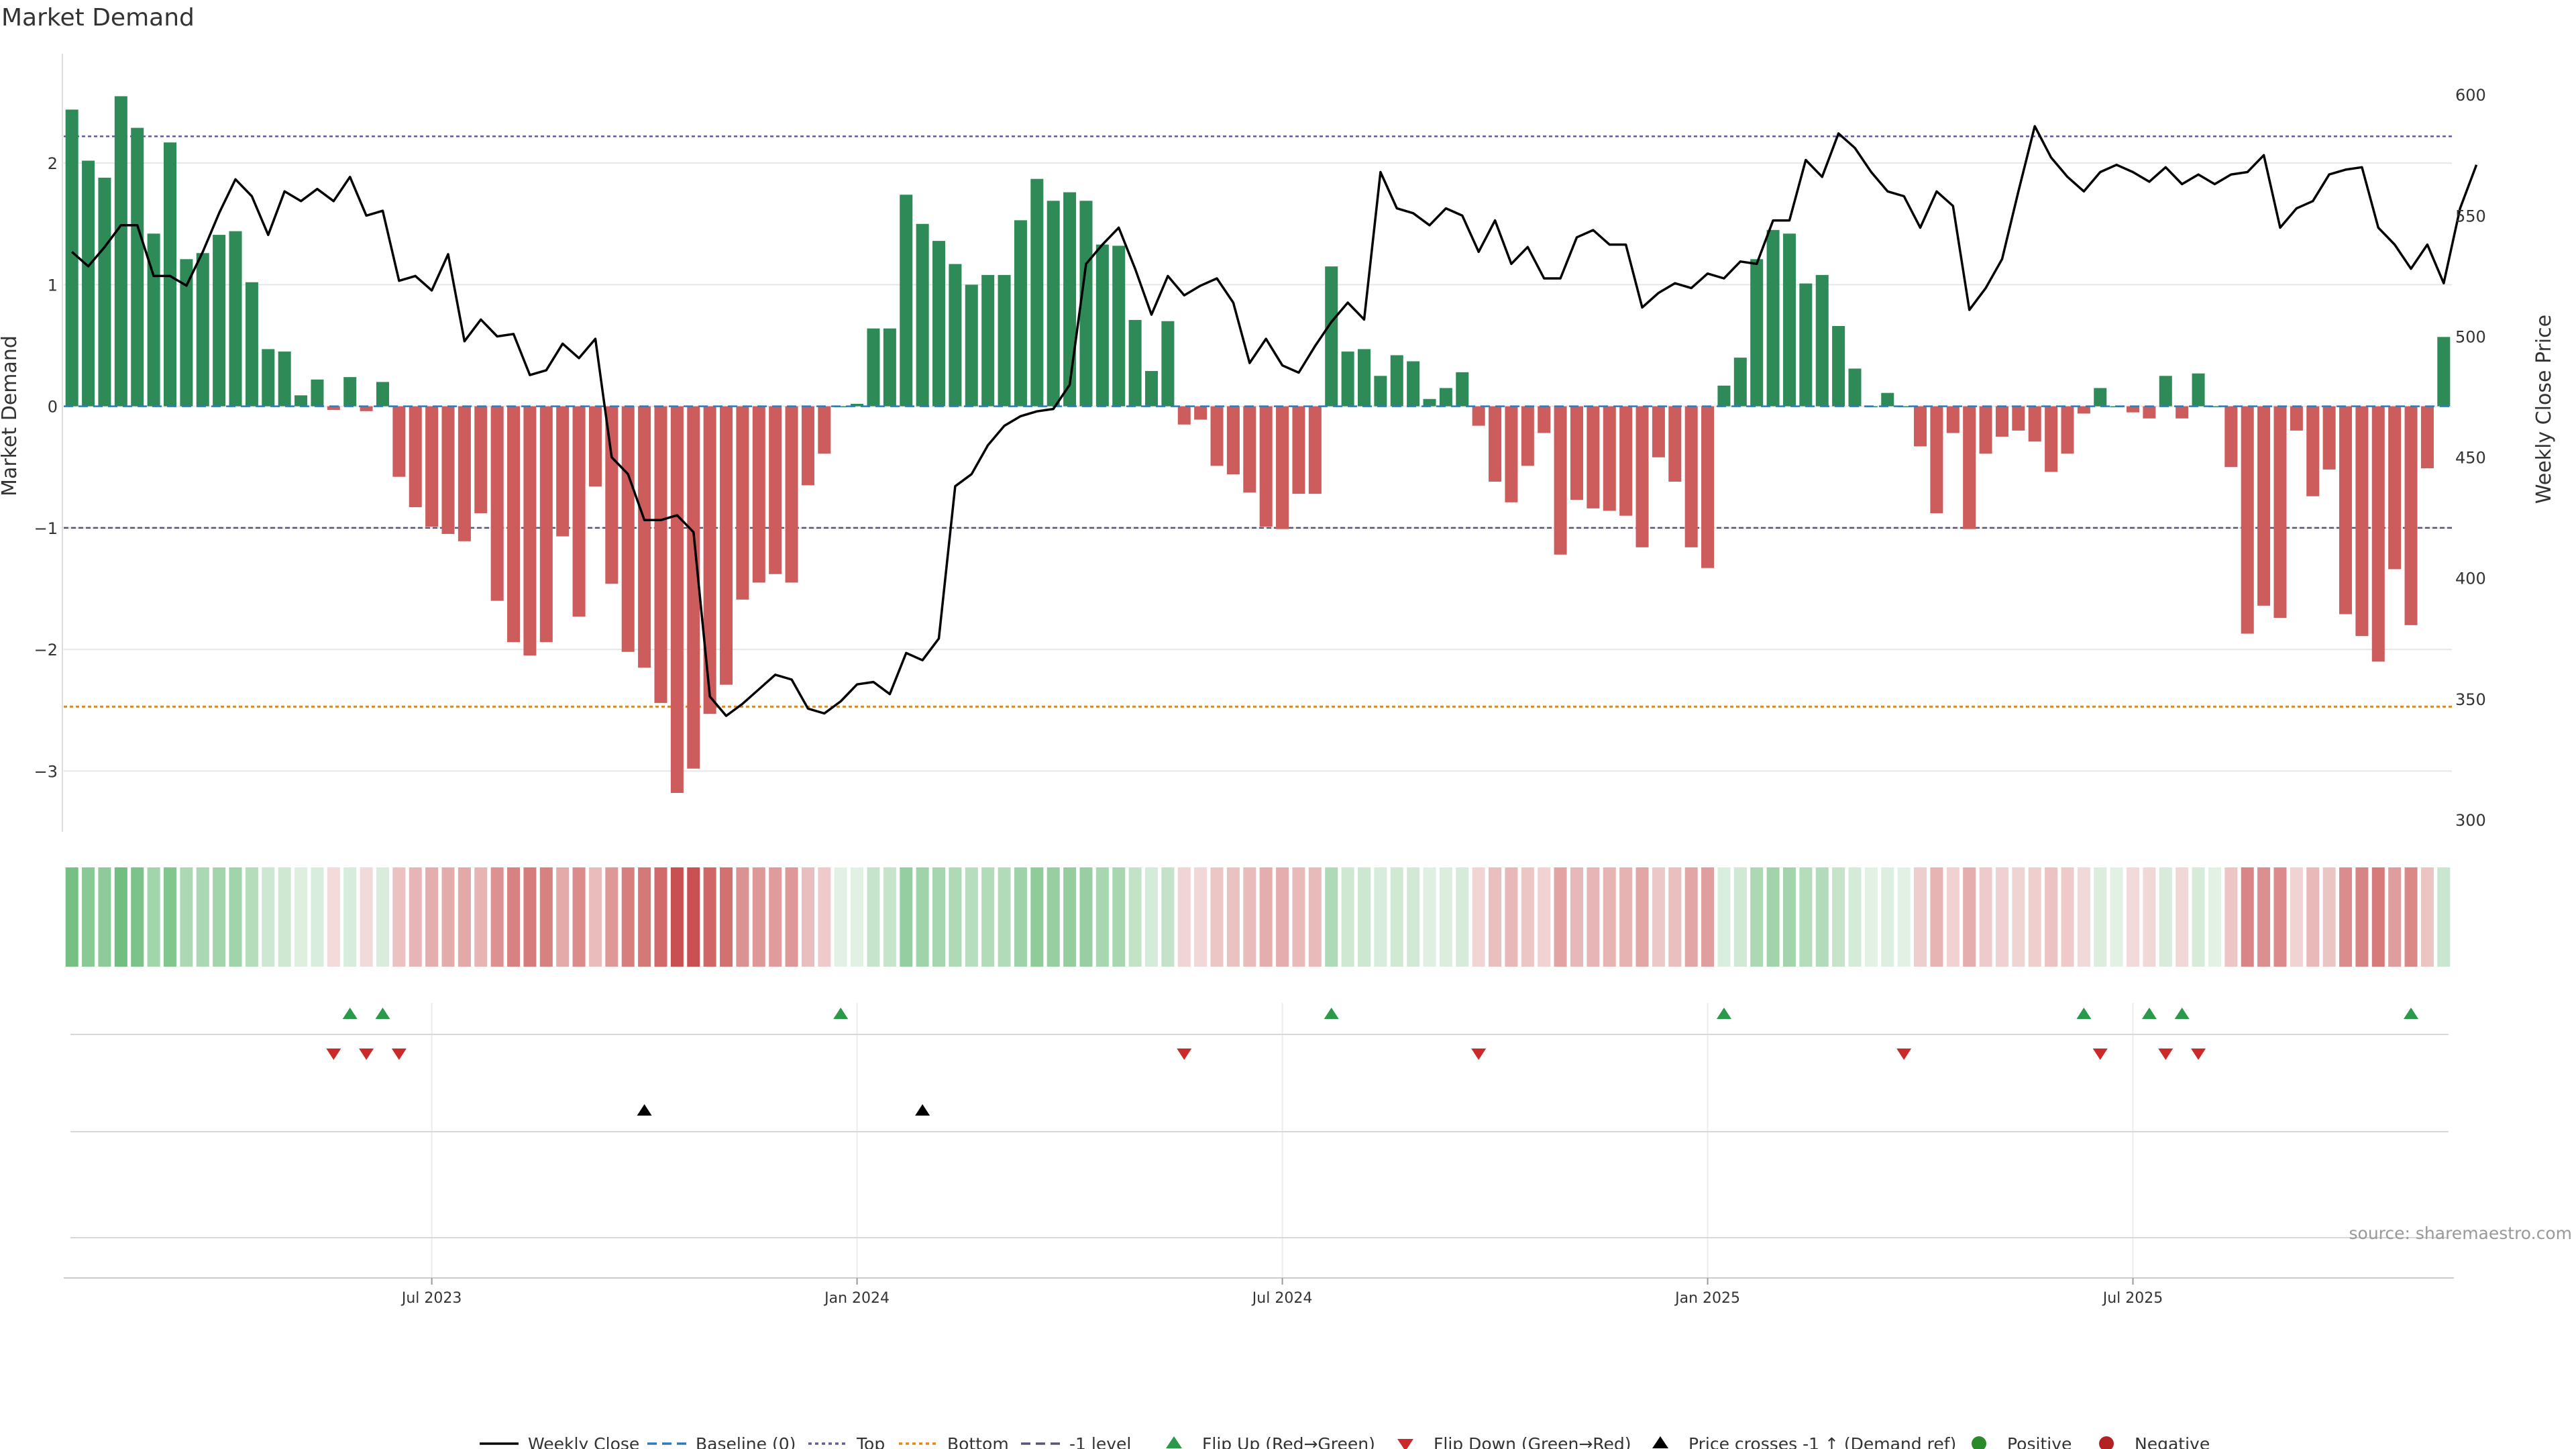 The height and width of the screenshot is (1449, 2576). Describe the element at coordinates (2544, 409) in the screenshot. I see `right-axis-label: Weekly Close Price` at that location.